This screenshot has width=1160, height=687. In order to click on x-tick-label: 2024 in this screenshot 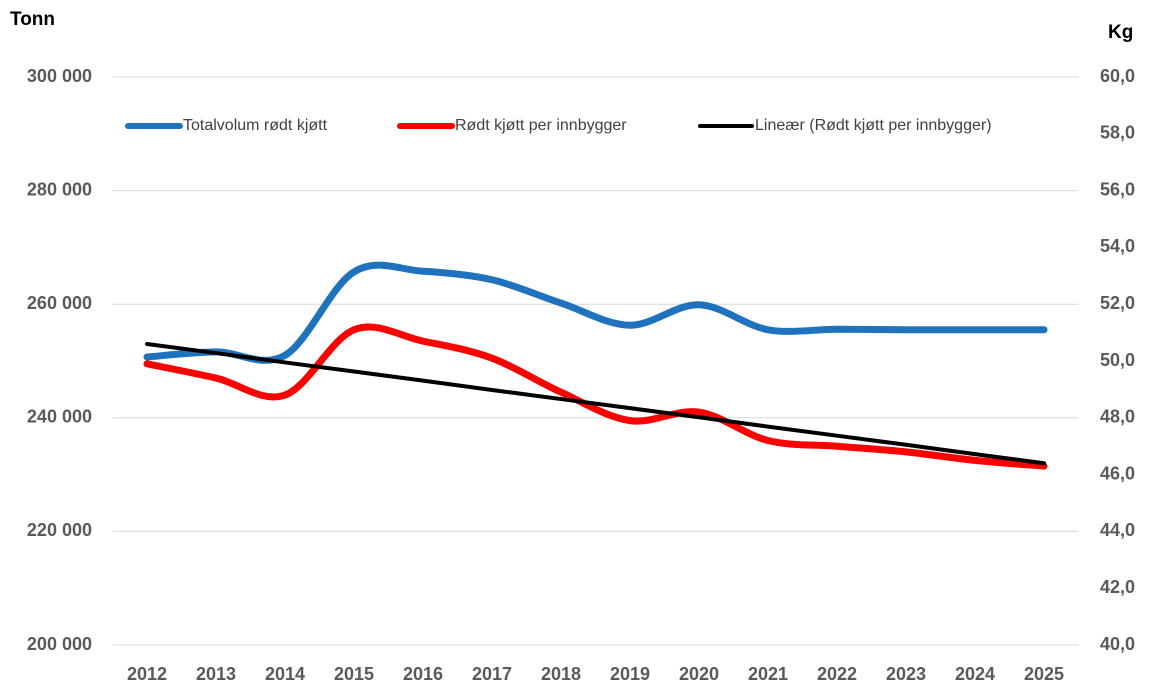, I will do `click(975, 674)`.